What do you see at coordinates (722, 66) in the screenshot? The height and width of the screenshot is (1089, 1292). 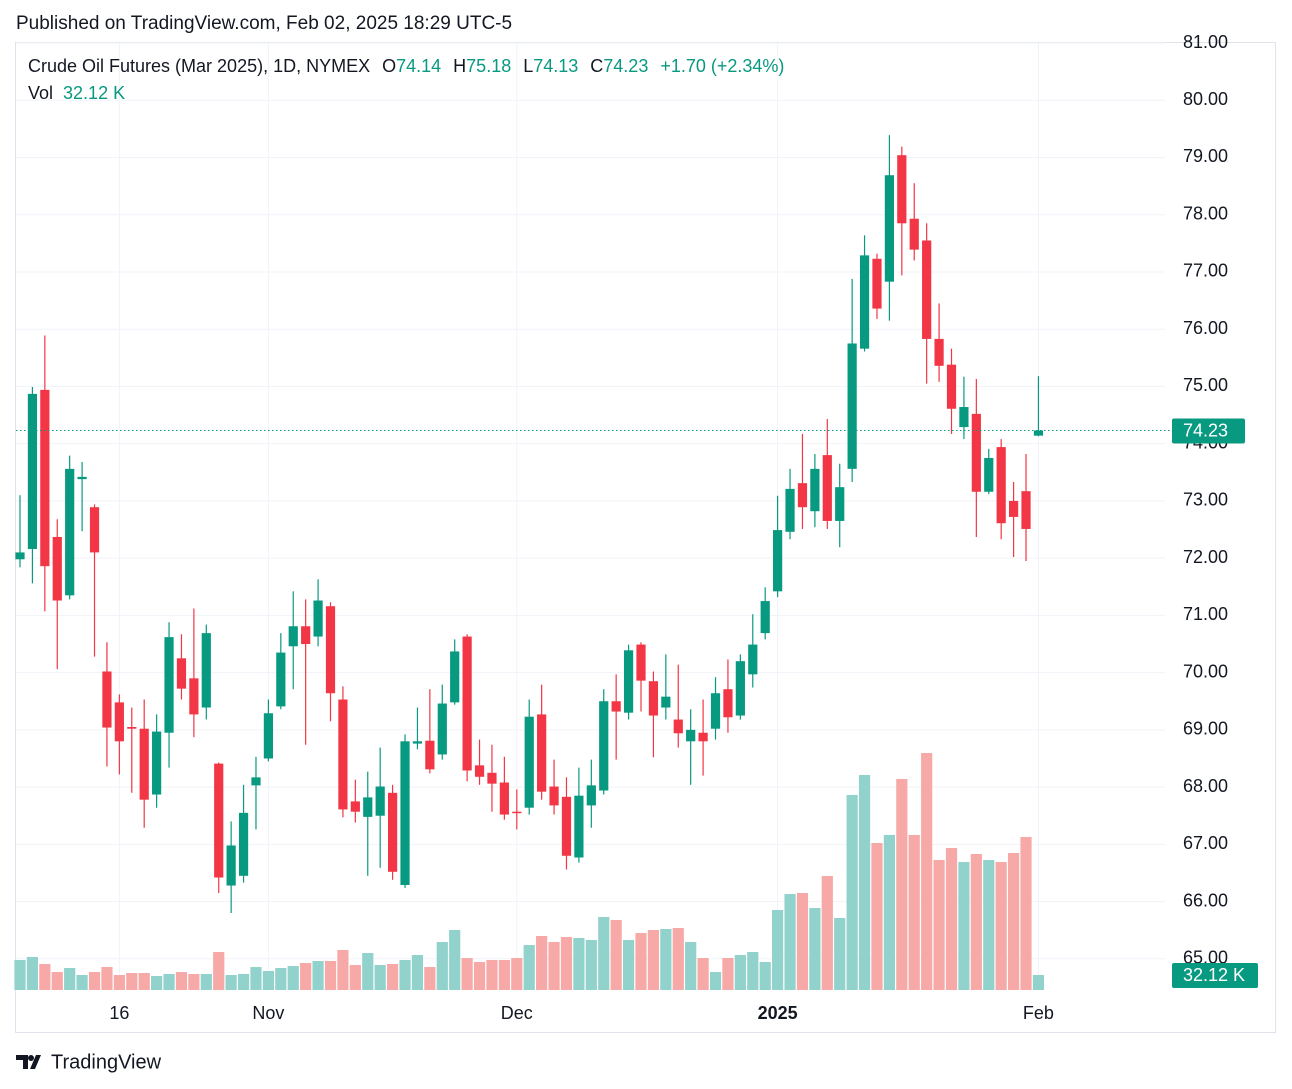 I see `legend-change: +1.70 (+2.34%)` at bounding box center [722, 66].